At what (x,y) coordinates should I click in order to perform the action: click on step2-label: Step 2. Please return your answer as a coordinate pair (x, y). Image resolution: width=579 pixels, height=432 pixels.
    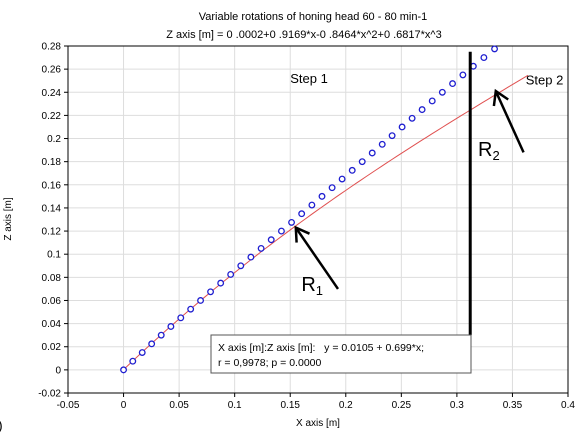
    Looking at the image, I should click on (545, 80).